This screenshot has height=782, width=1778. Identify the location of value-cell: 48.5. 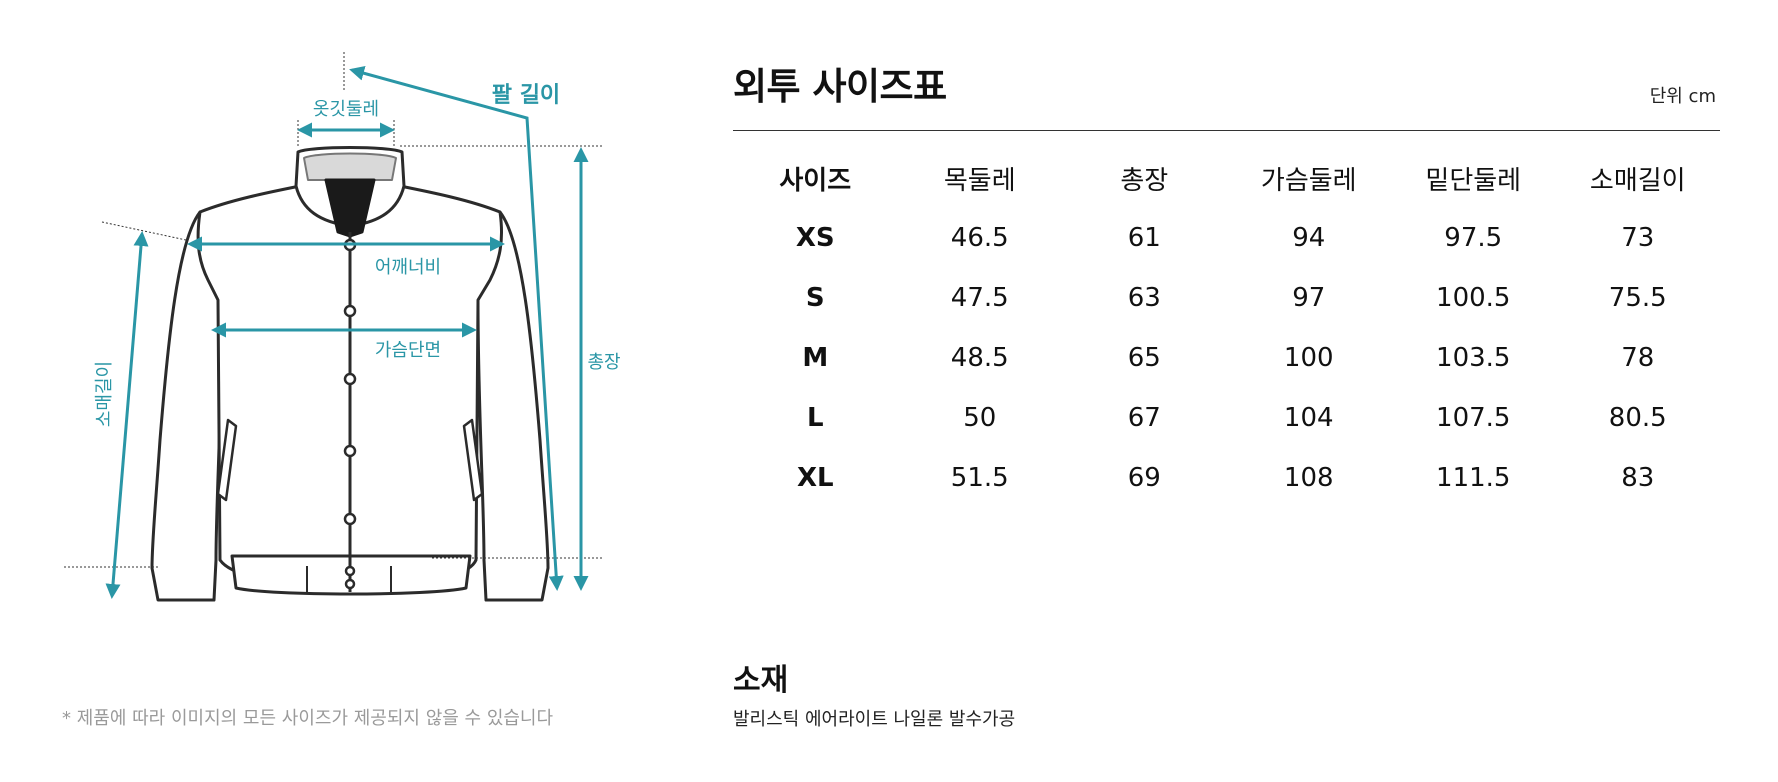
(979, 358).